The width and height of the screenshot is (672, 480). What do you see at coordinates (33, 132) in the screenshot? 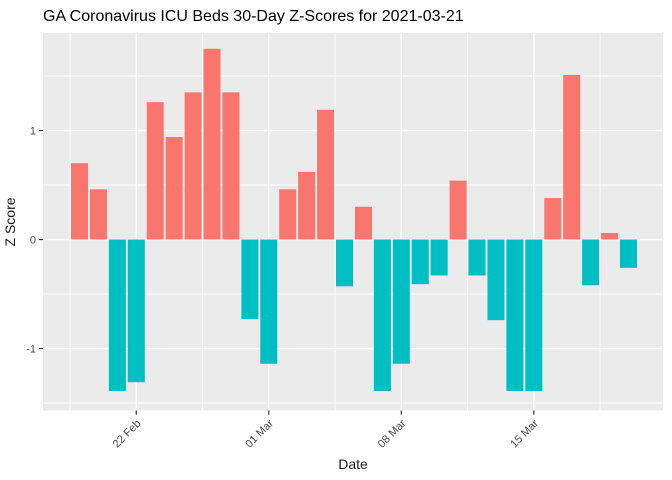
I see `y-tick-label: 1` at bounding box center [33, 132].